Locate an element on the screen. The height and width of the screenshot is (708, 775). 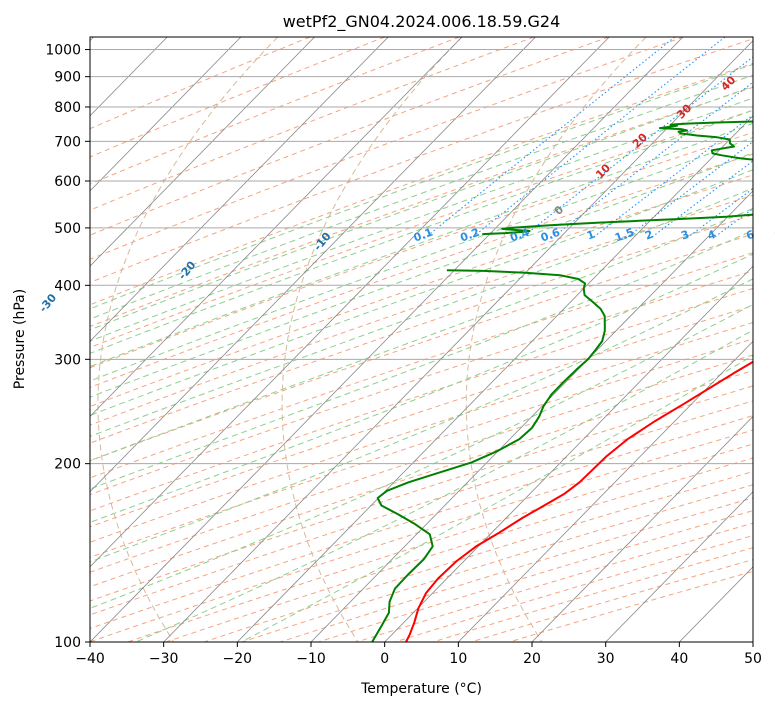
y-tick-label: 300 is located at coordinates (67, 360).